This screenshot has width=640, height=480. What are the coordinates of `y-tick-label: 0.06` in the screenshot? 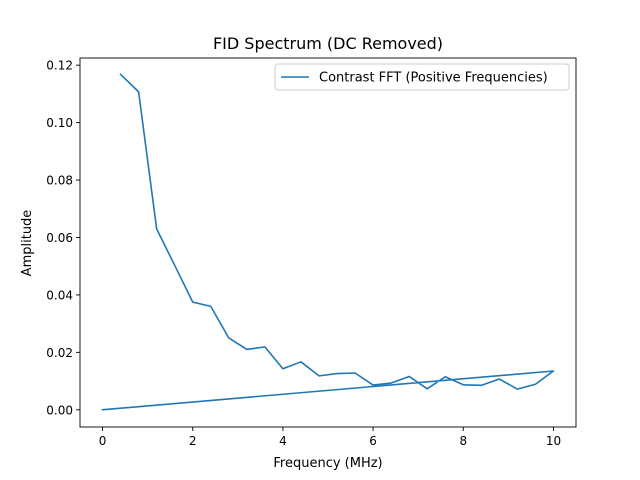 It's located at (59, 238).